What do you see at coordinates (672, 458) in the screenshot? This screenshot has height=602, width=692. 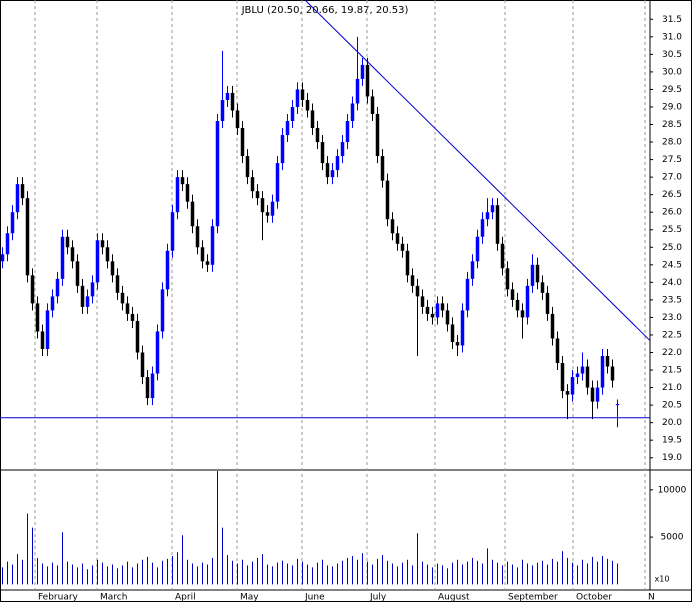 I see `y-tick-label: 19.0` at bounding box center [672, 458].